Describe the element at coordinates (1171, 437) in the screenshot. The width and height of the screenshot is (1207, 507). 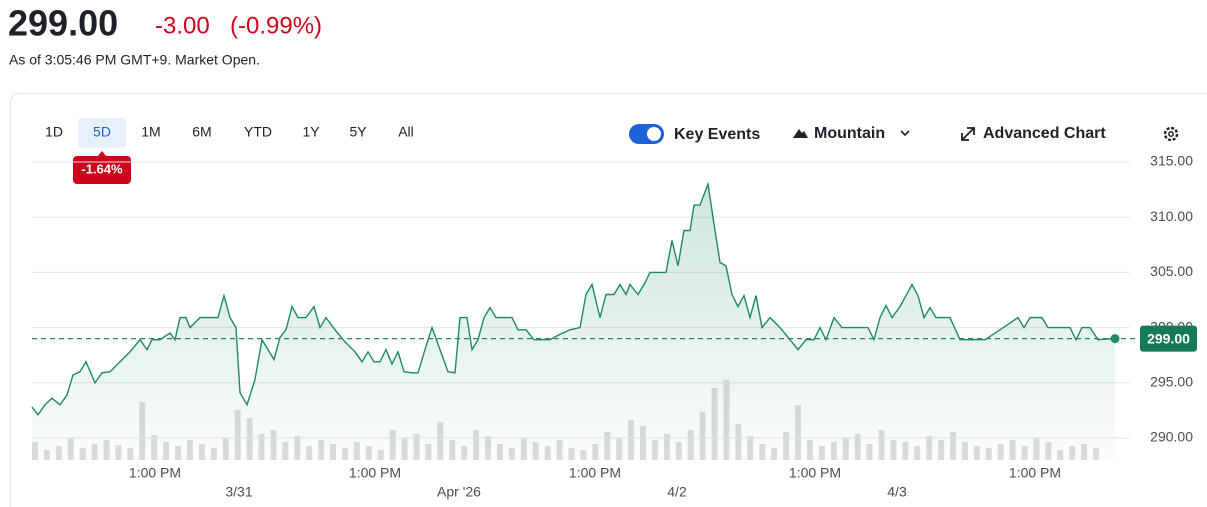
I see `y-tick-label: 290.00` at that location.